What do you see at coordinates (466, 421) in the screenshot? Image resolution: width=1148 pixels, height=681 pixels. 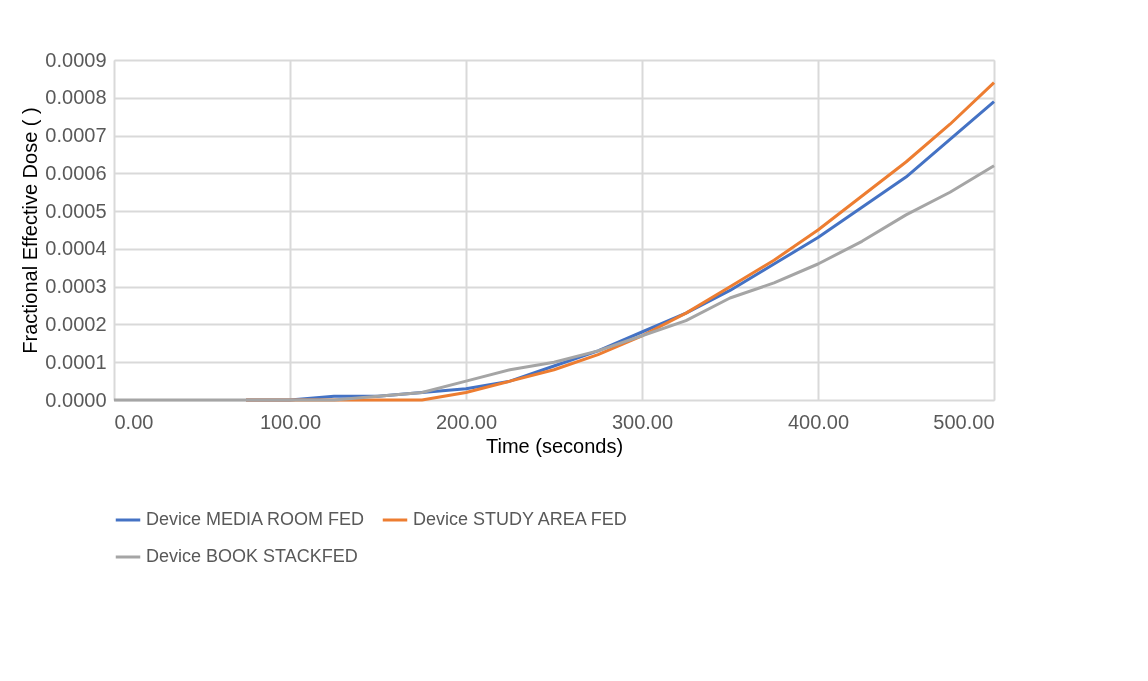 I see `x-tick-label: 200.00` at bounding box center [466, 421].